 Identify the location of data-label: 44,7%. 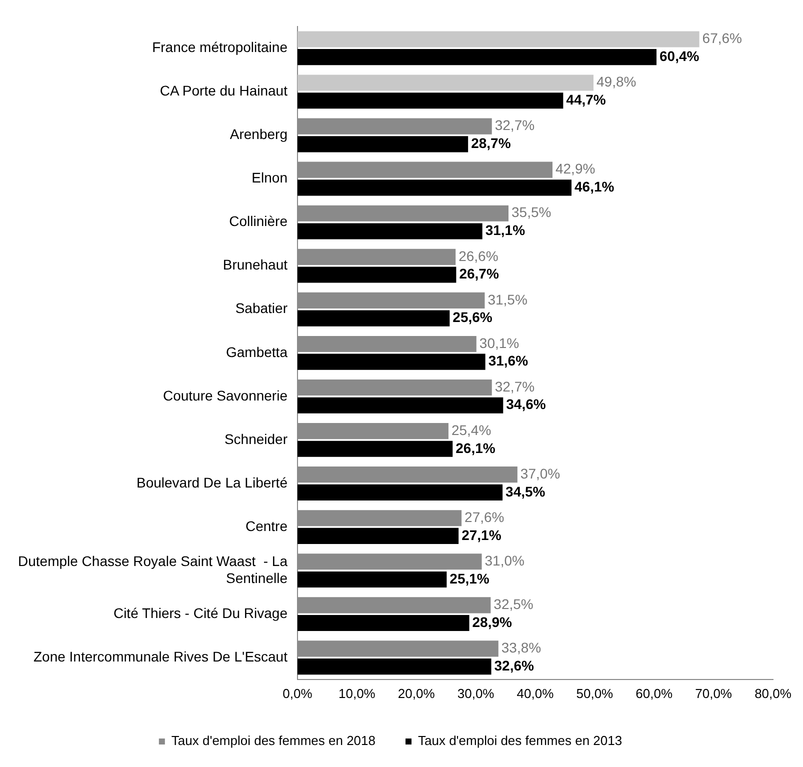
(586, 99).